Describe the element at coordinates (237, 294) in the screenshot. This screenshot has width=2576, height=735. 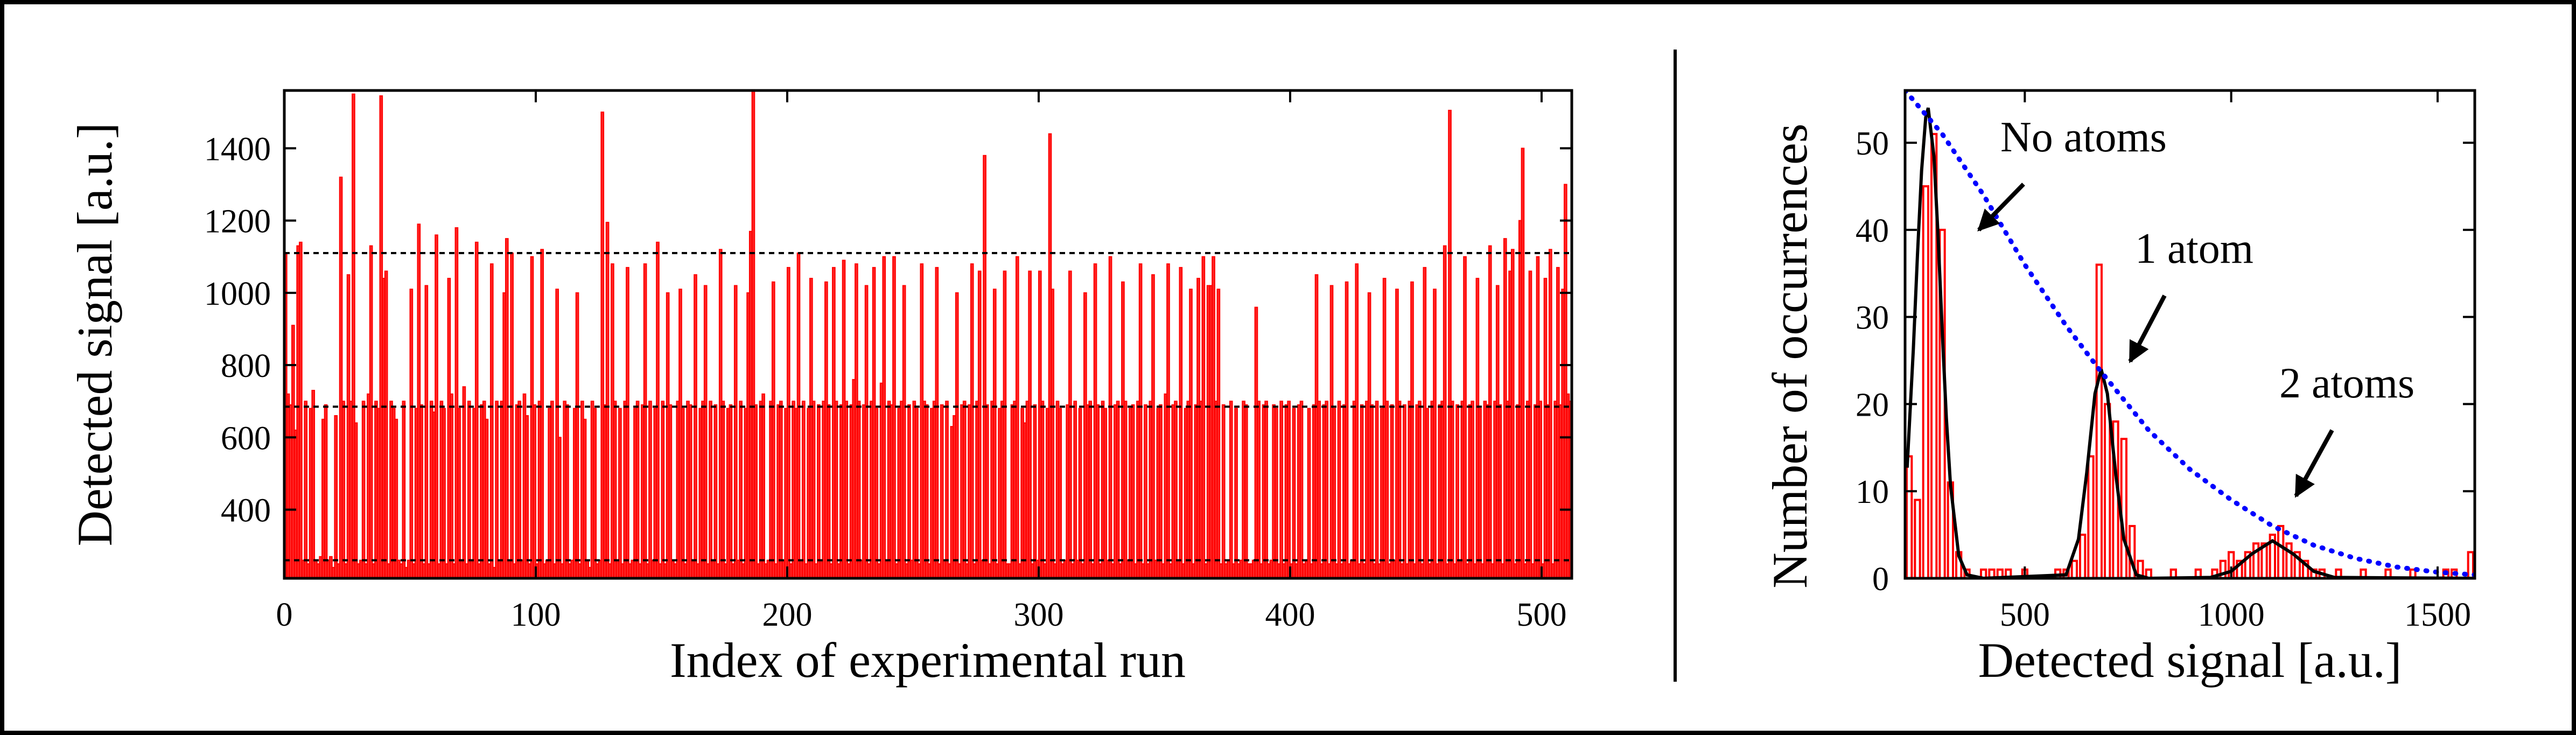
I see `y-tick-label: 1000` at that location.